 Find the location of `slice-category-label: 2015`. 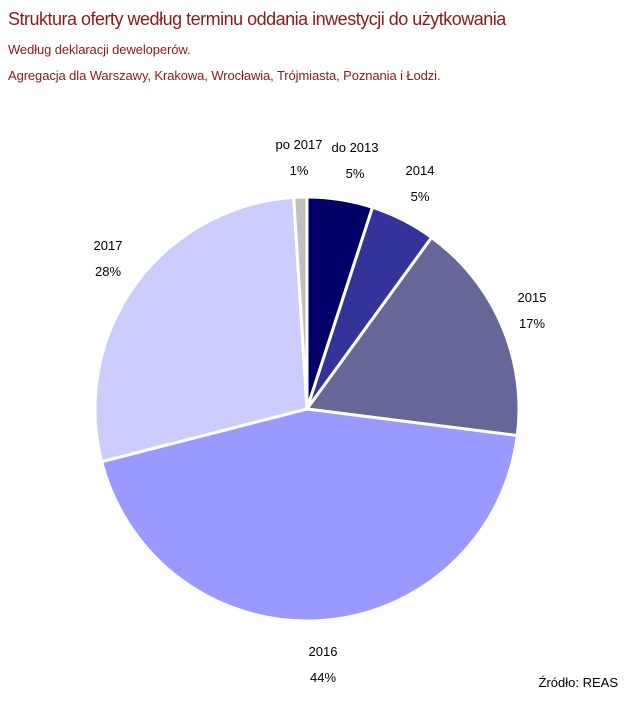

slice-category-label: 2015 is located at coordinates (532, 297).